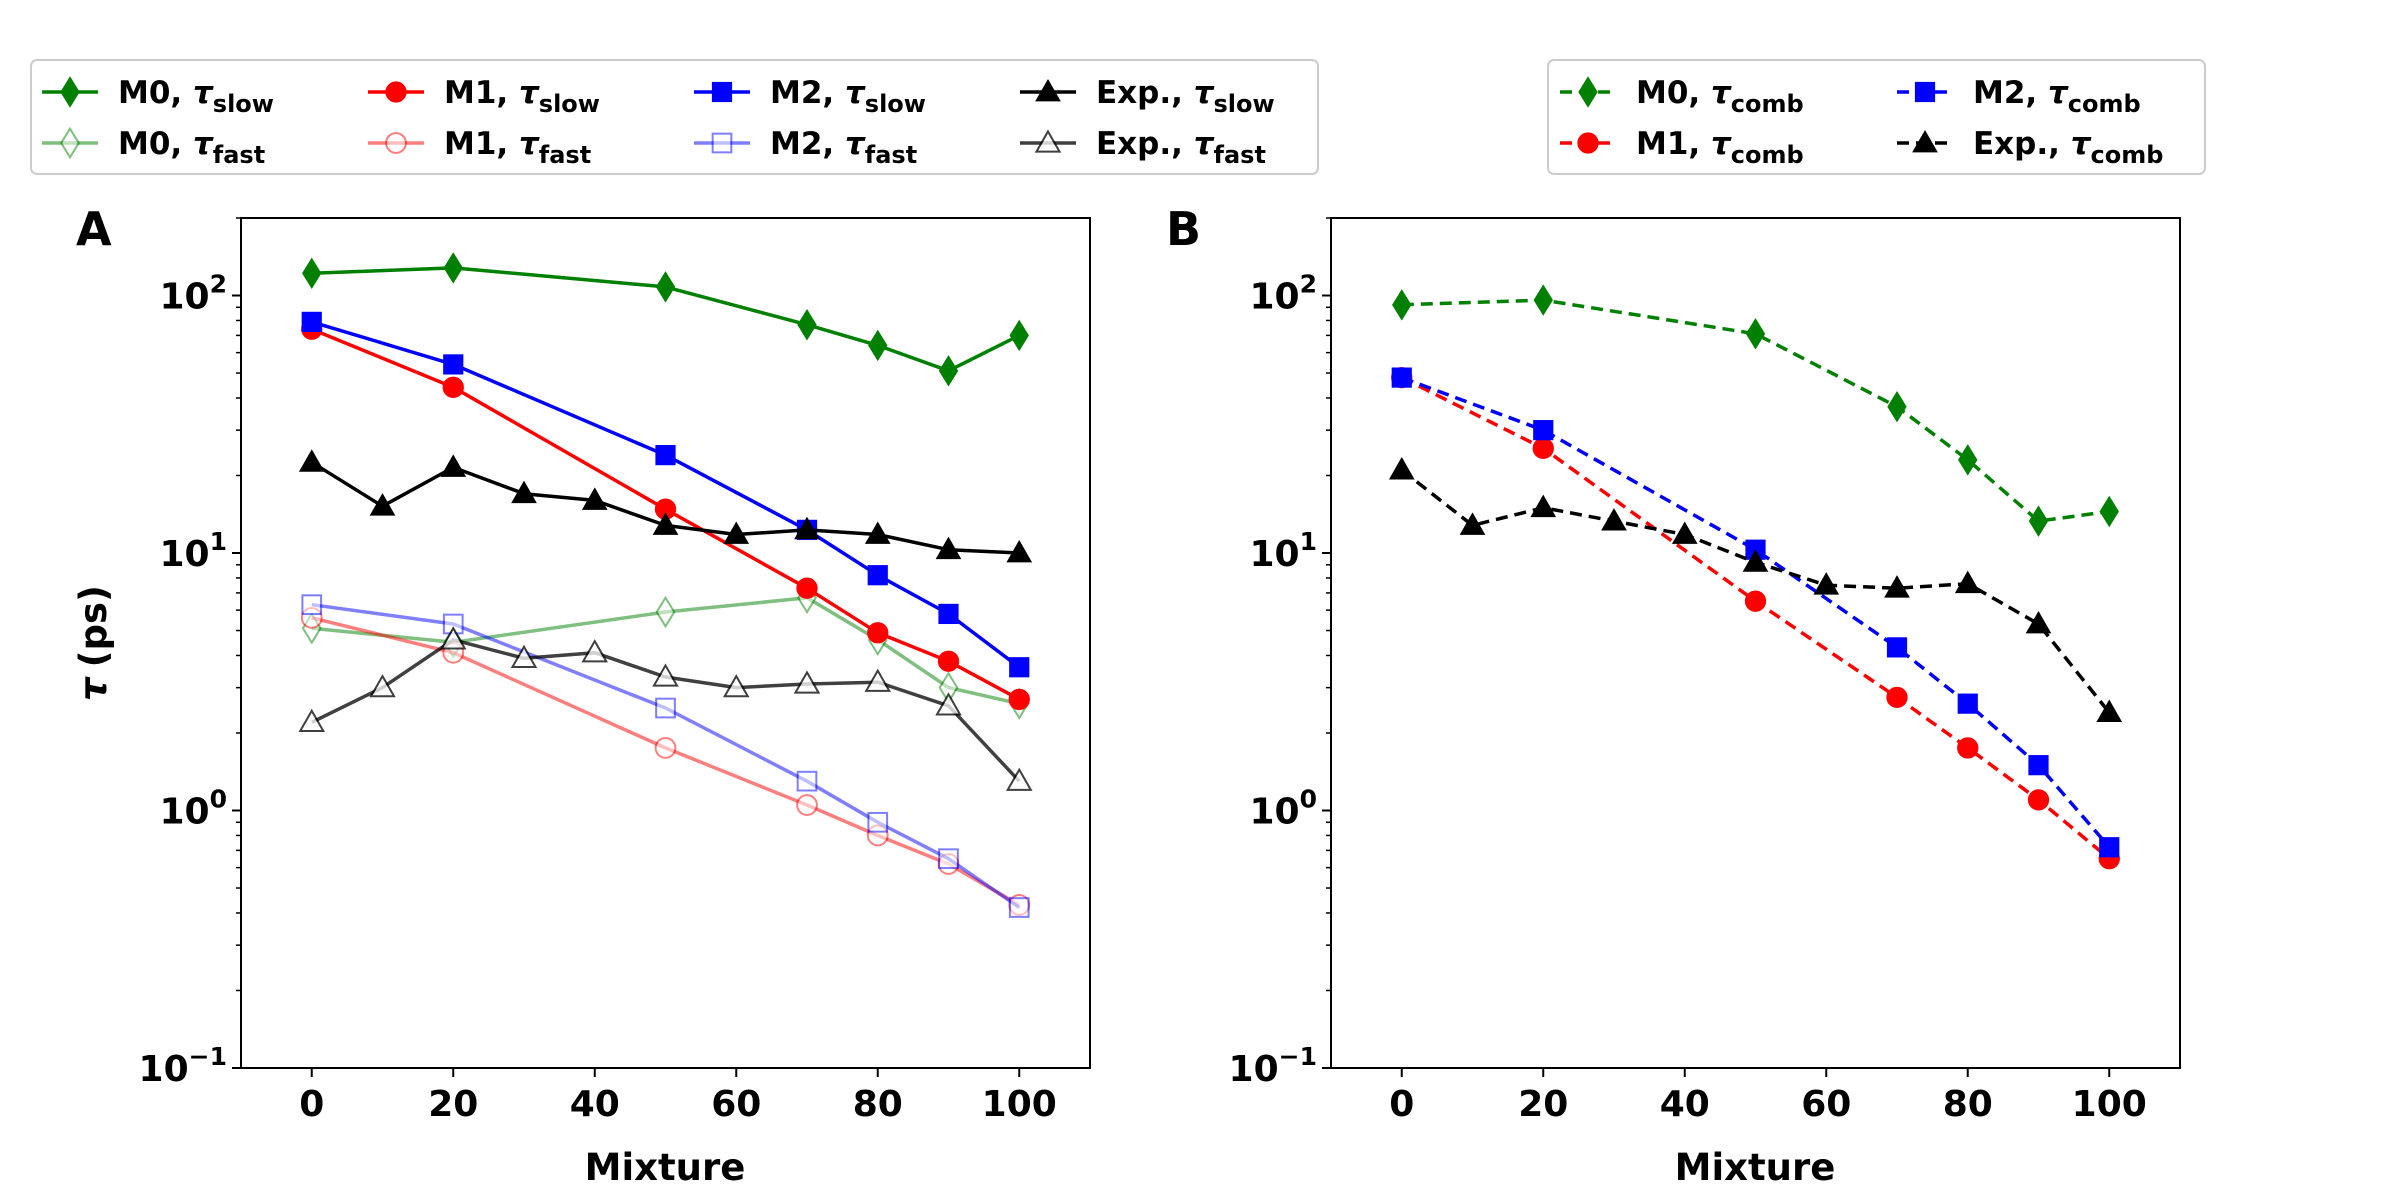 The height and width of the screenshot is (1200, 2400). Describe the element at coordinates (155, 144) in the screenshot. I see `legend-label-prefix: M0,` at that location.